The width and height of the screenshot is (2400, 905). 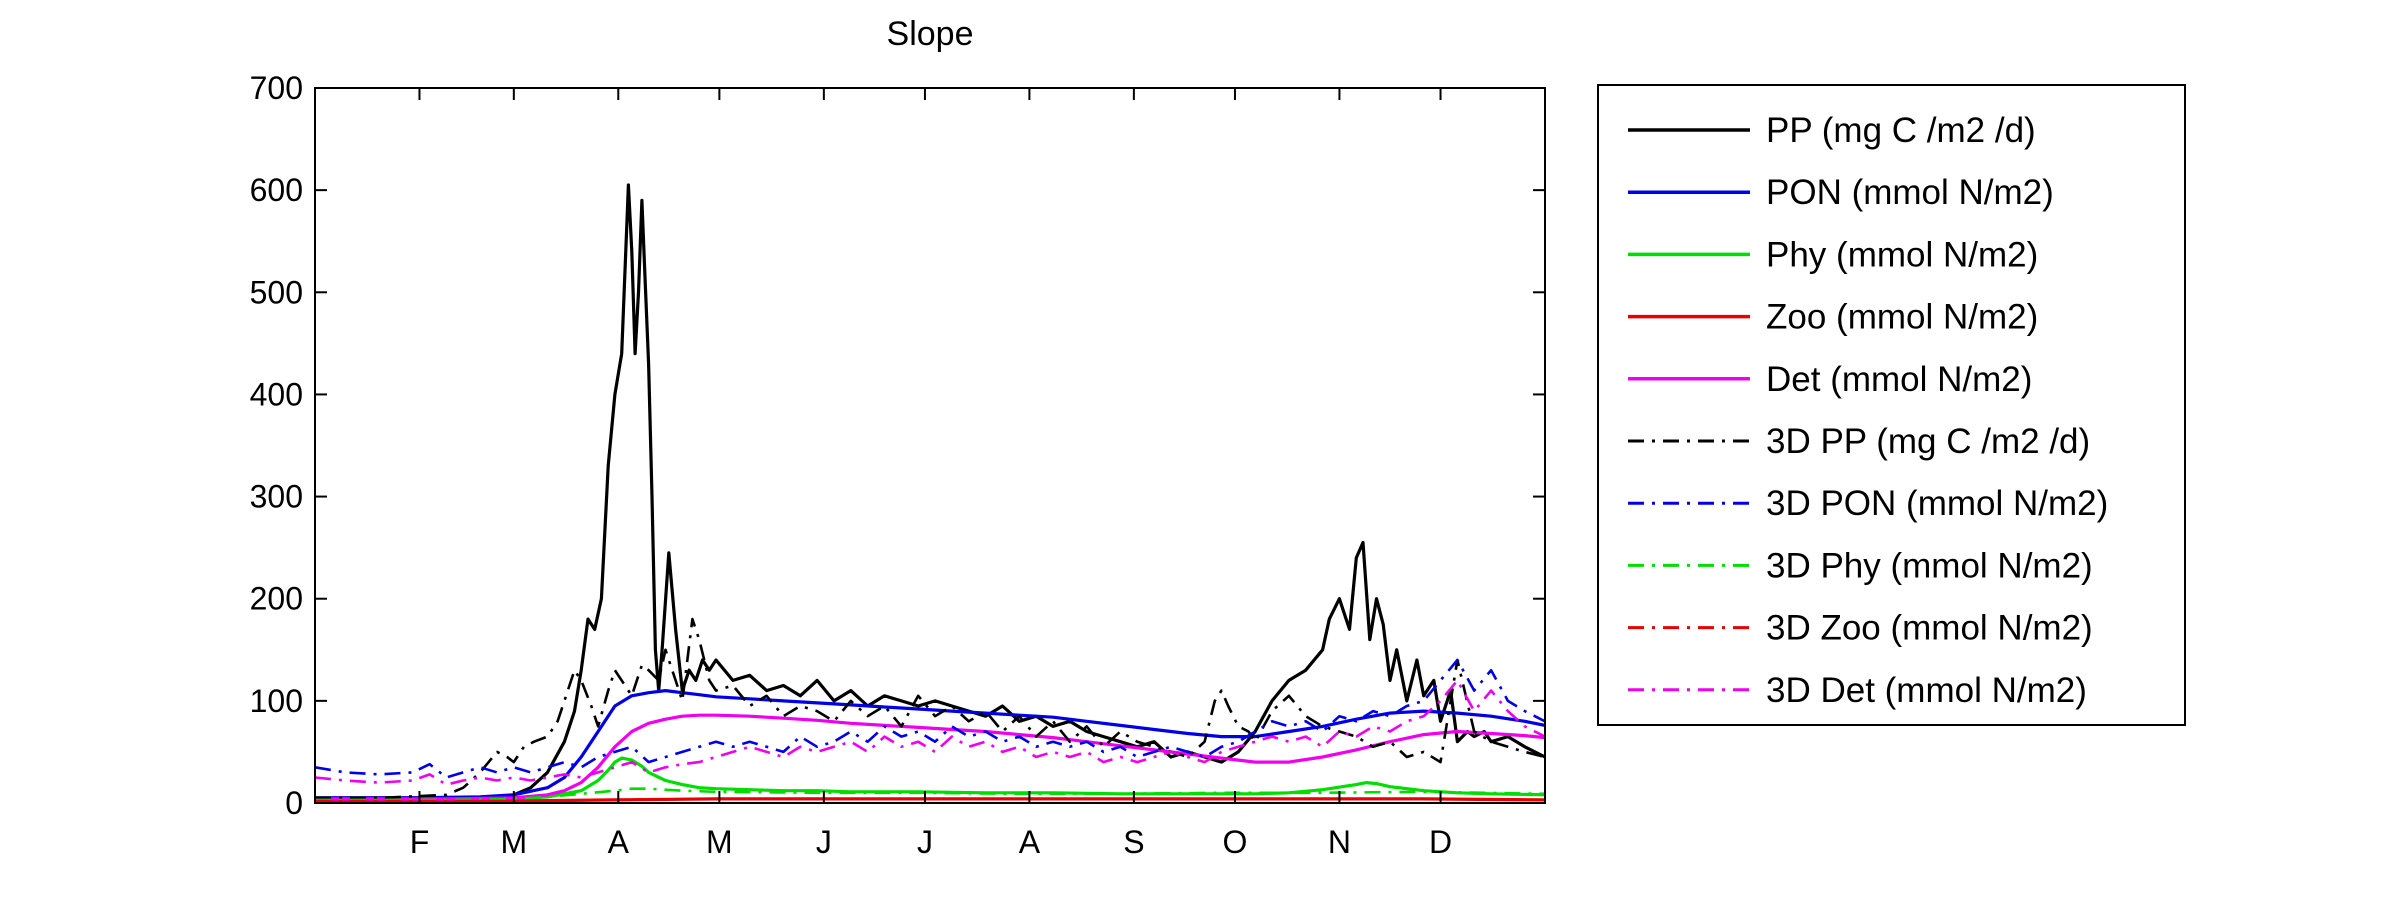 What do you see at coordinates (1937, 503) in the screenshot?
I see `legend-label: 3D PON (mmol N/m2)` at bounding box center [1937, 503].